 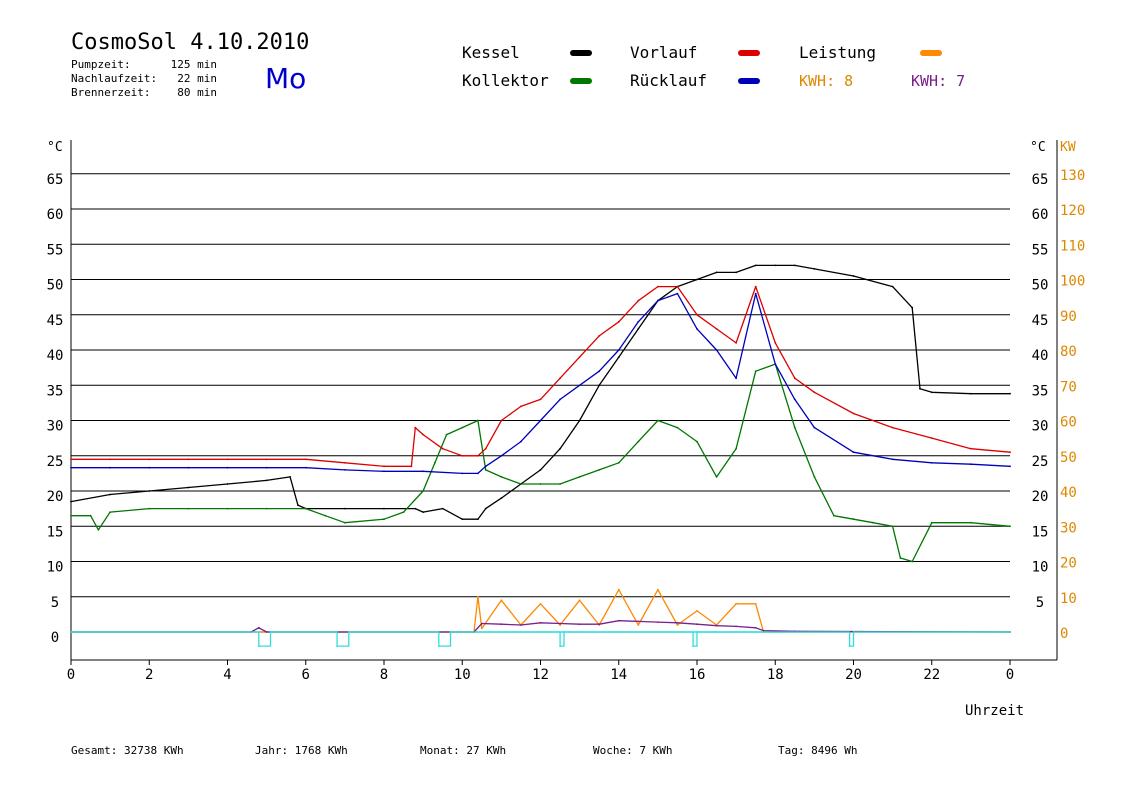 I want to click on y-right-kw-tick-20: 20, so click(x=1068, y=564).